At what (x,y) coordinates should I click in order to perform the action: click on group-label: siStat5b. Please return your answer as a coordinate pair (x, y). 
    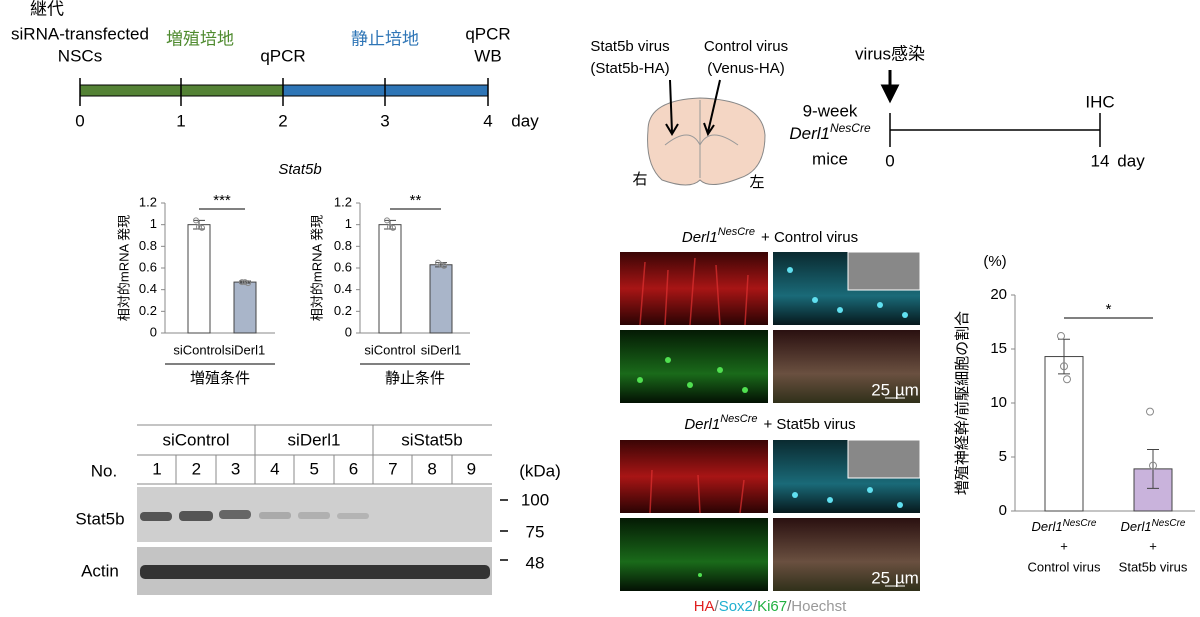
    Looking at the image, I should click on (431, 439).